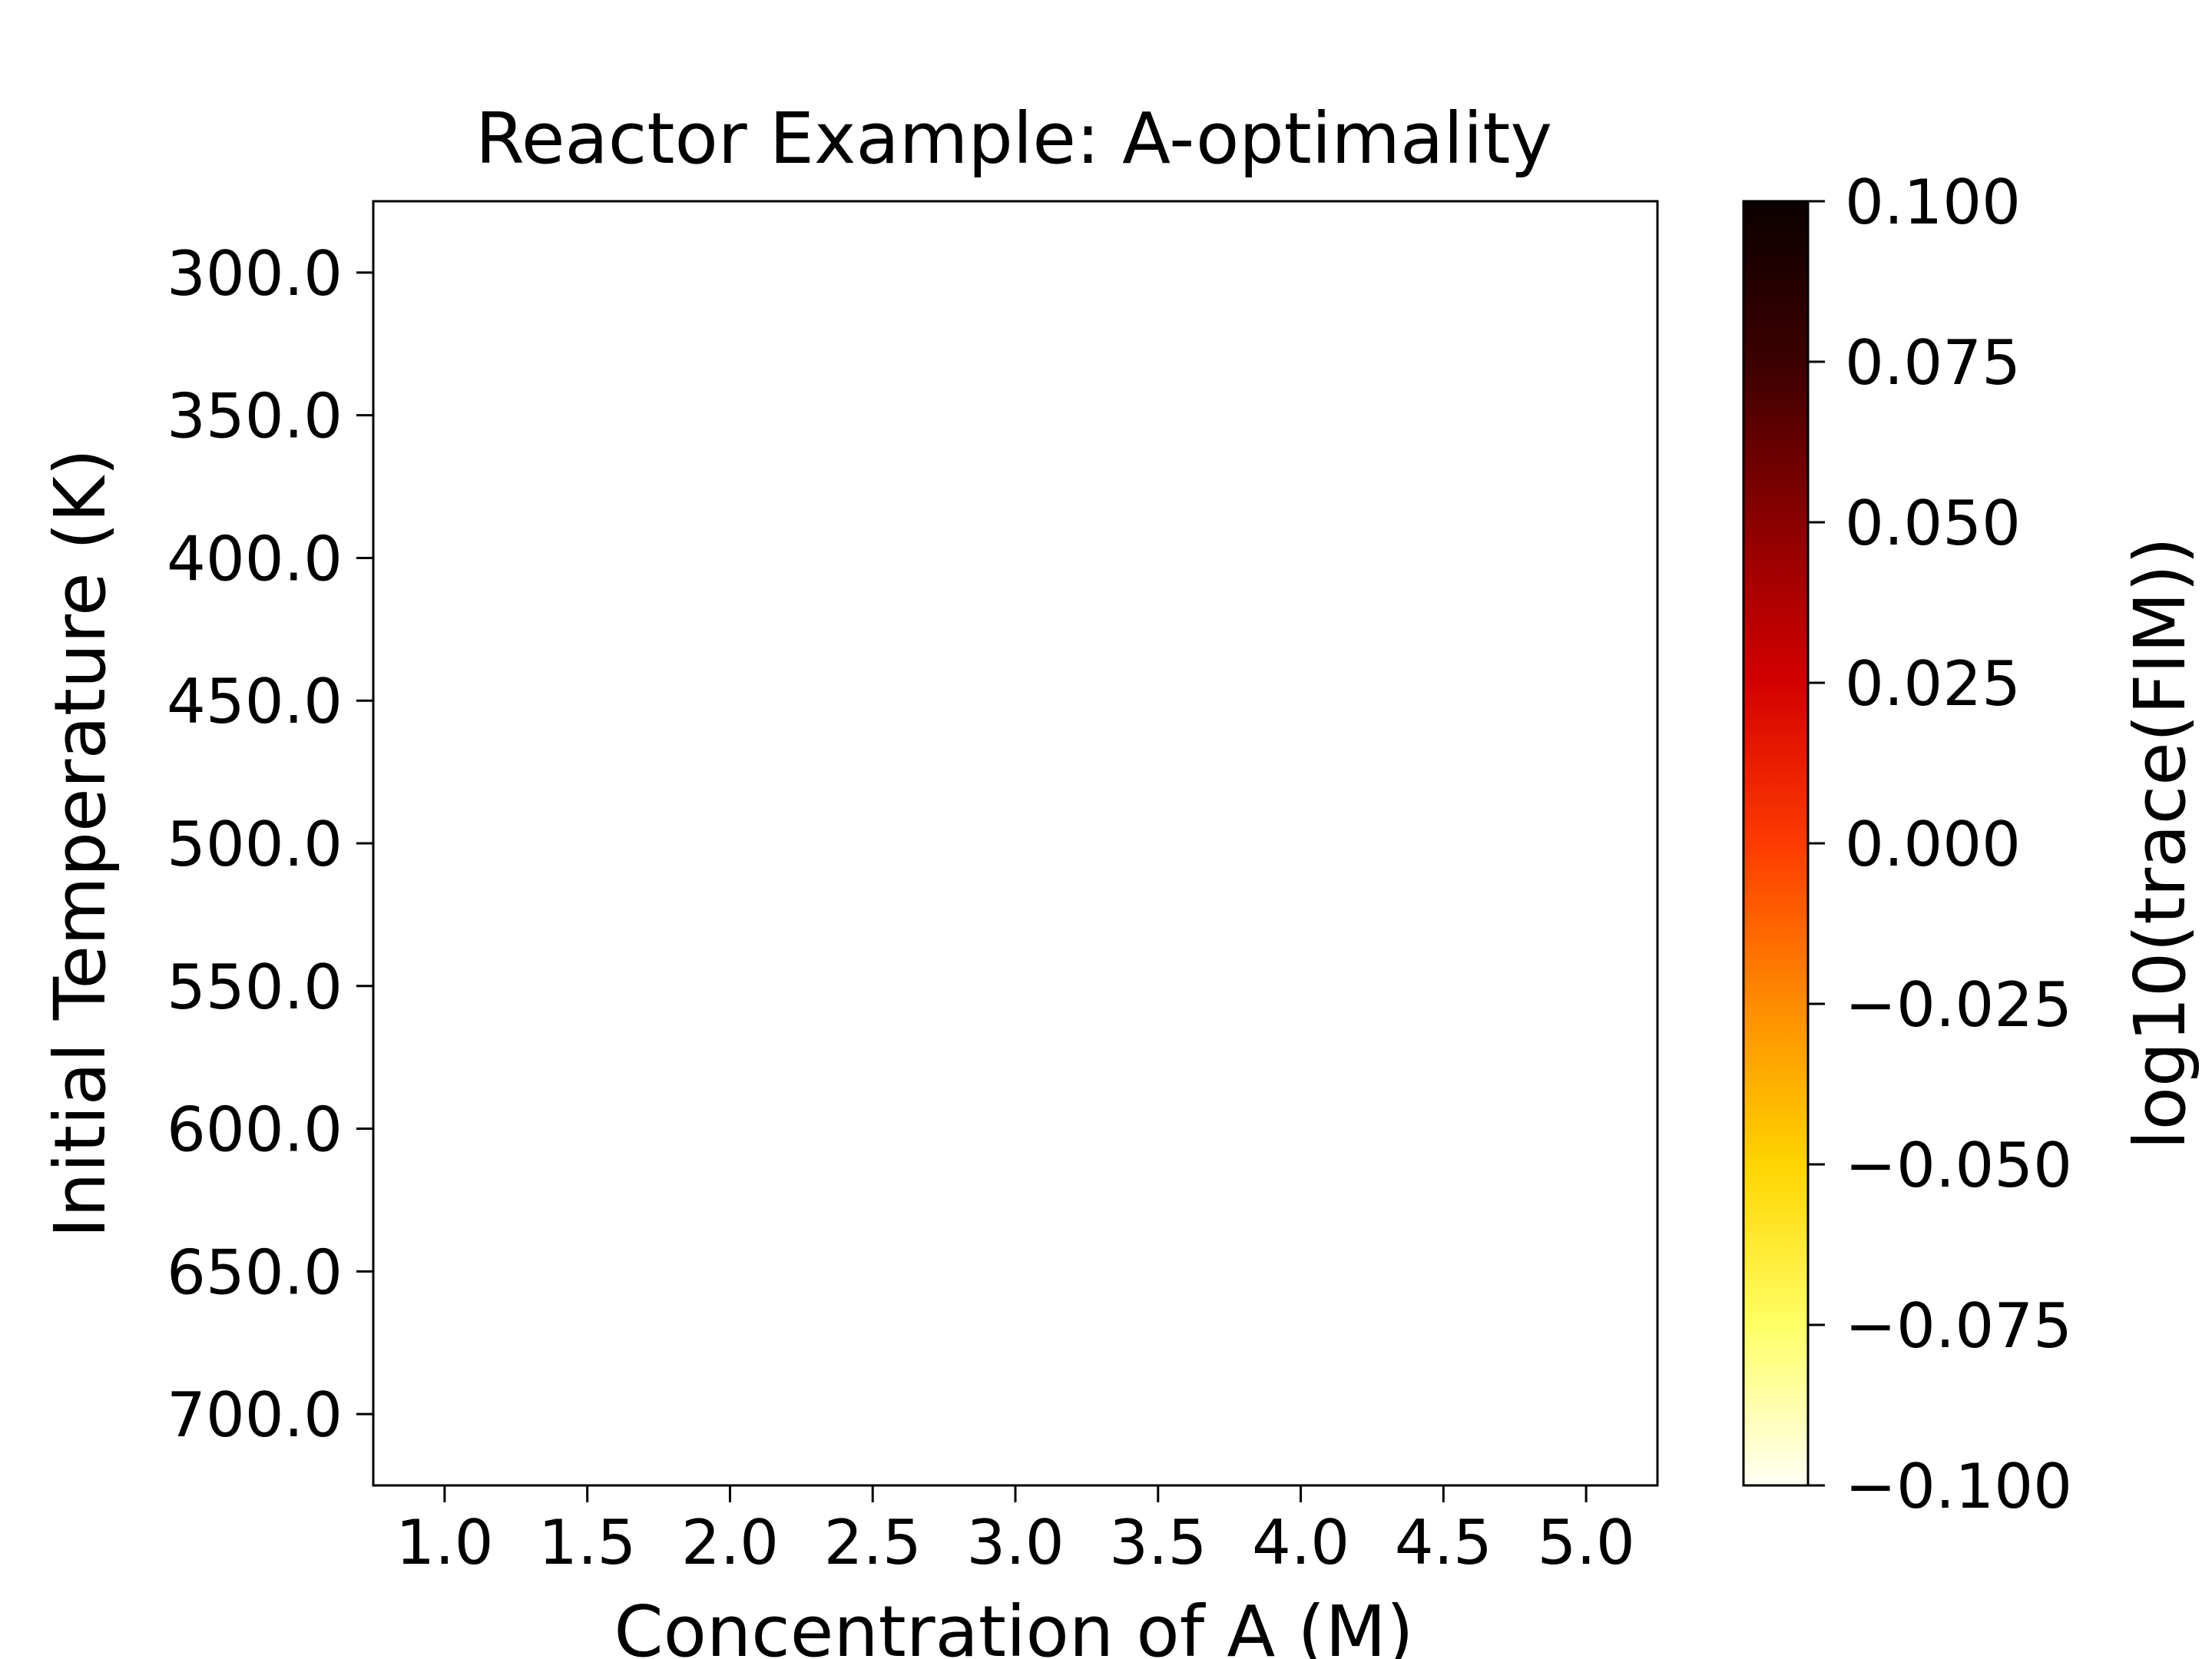 The width and height of the screenshot is (2212, 1659). Describe the element at coordinates (255, 559) in the screenshot. I see `y-tick-label: 400.0` at that location.